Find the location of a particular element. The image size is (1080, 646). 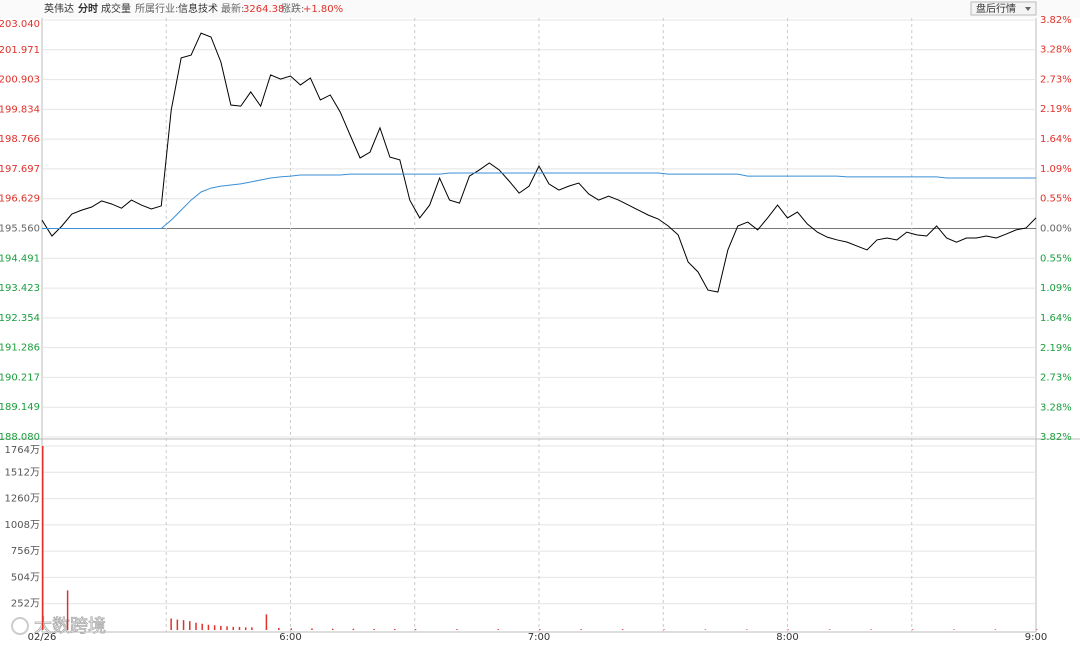

watermark: 大数跨境 is located at coordinates (70, 626).